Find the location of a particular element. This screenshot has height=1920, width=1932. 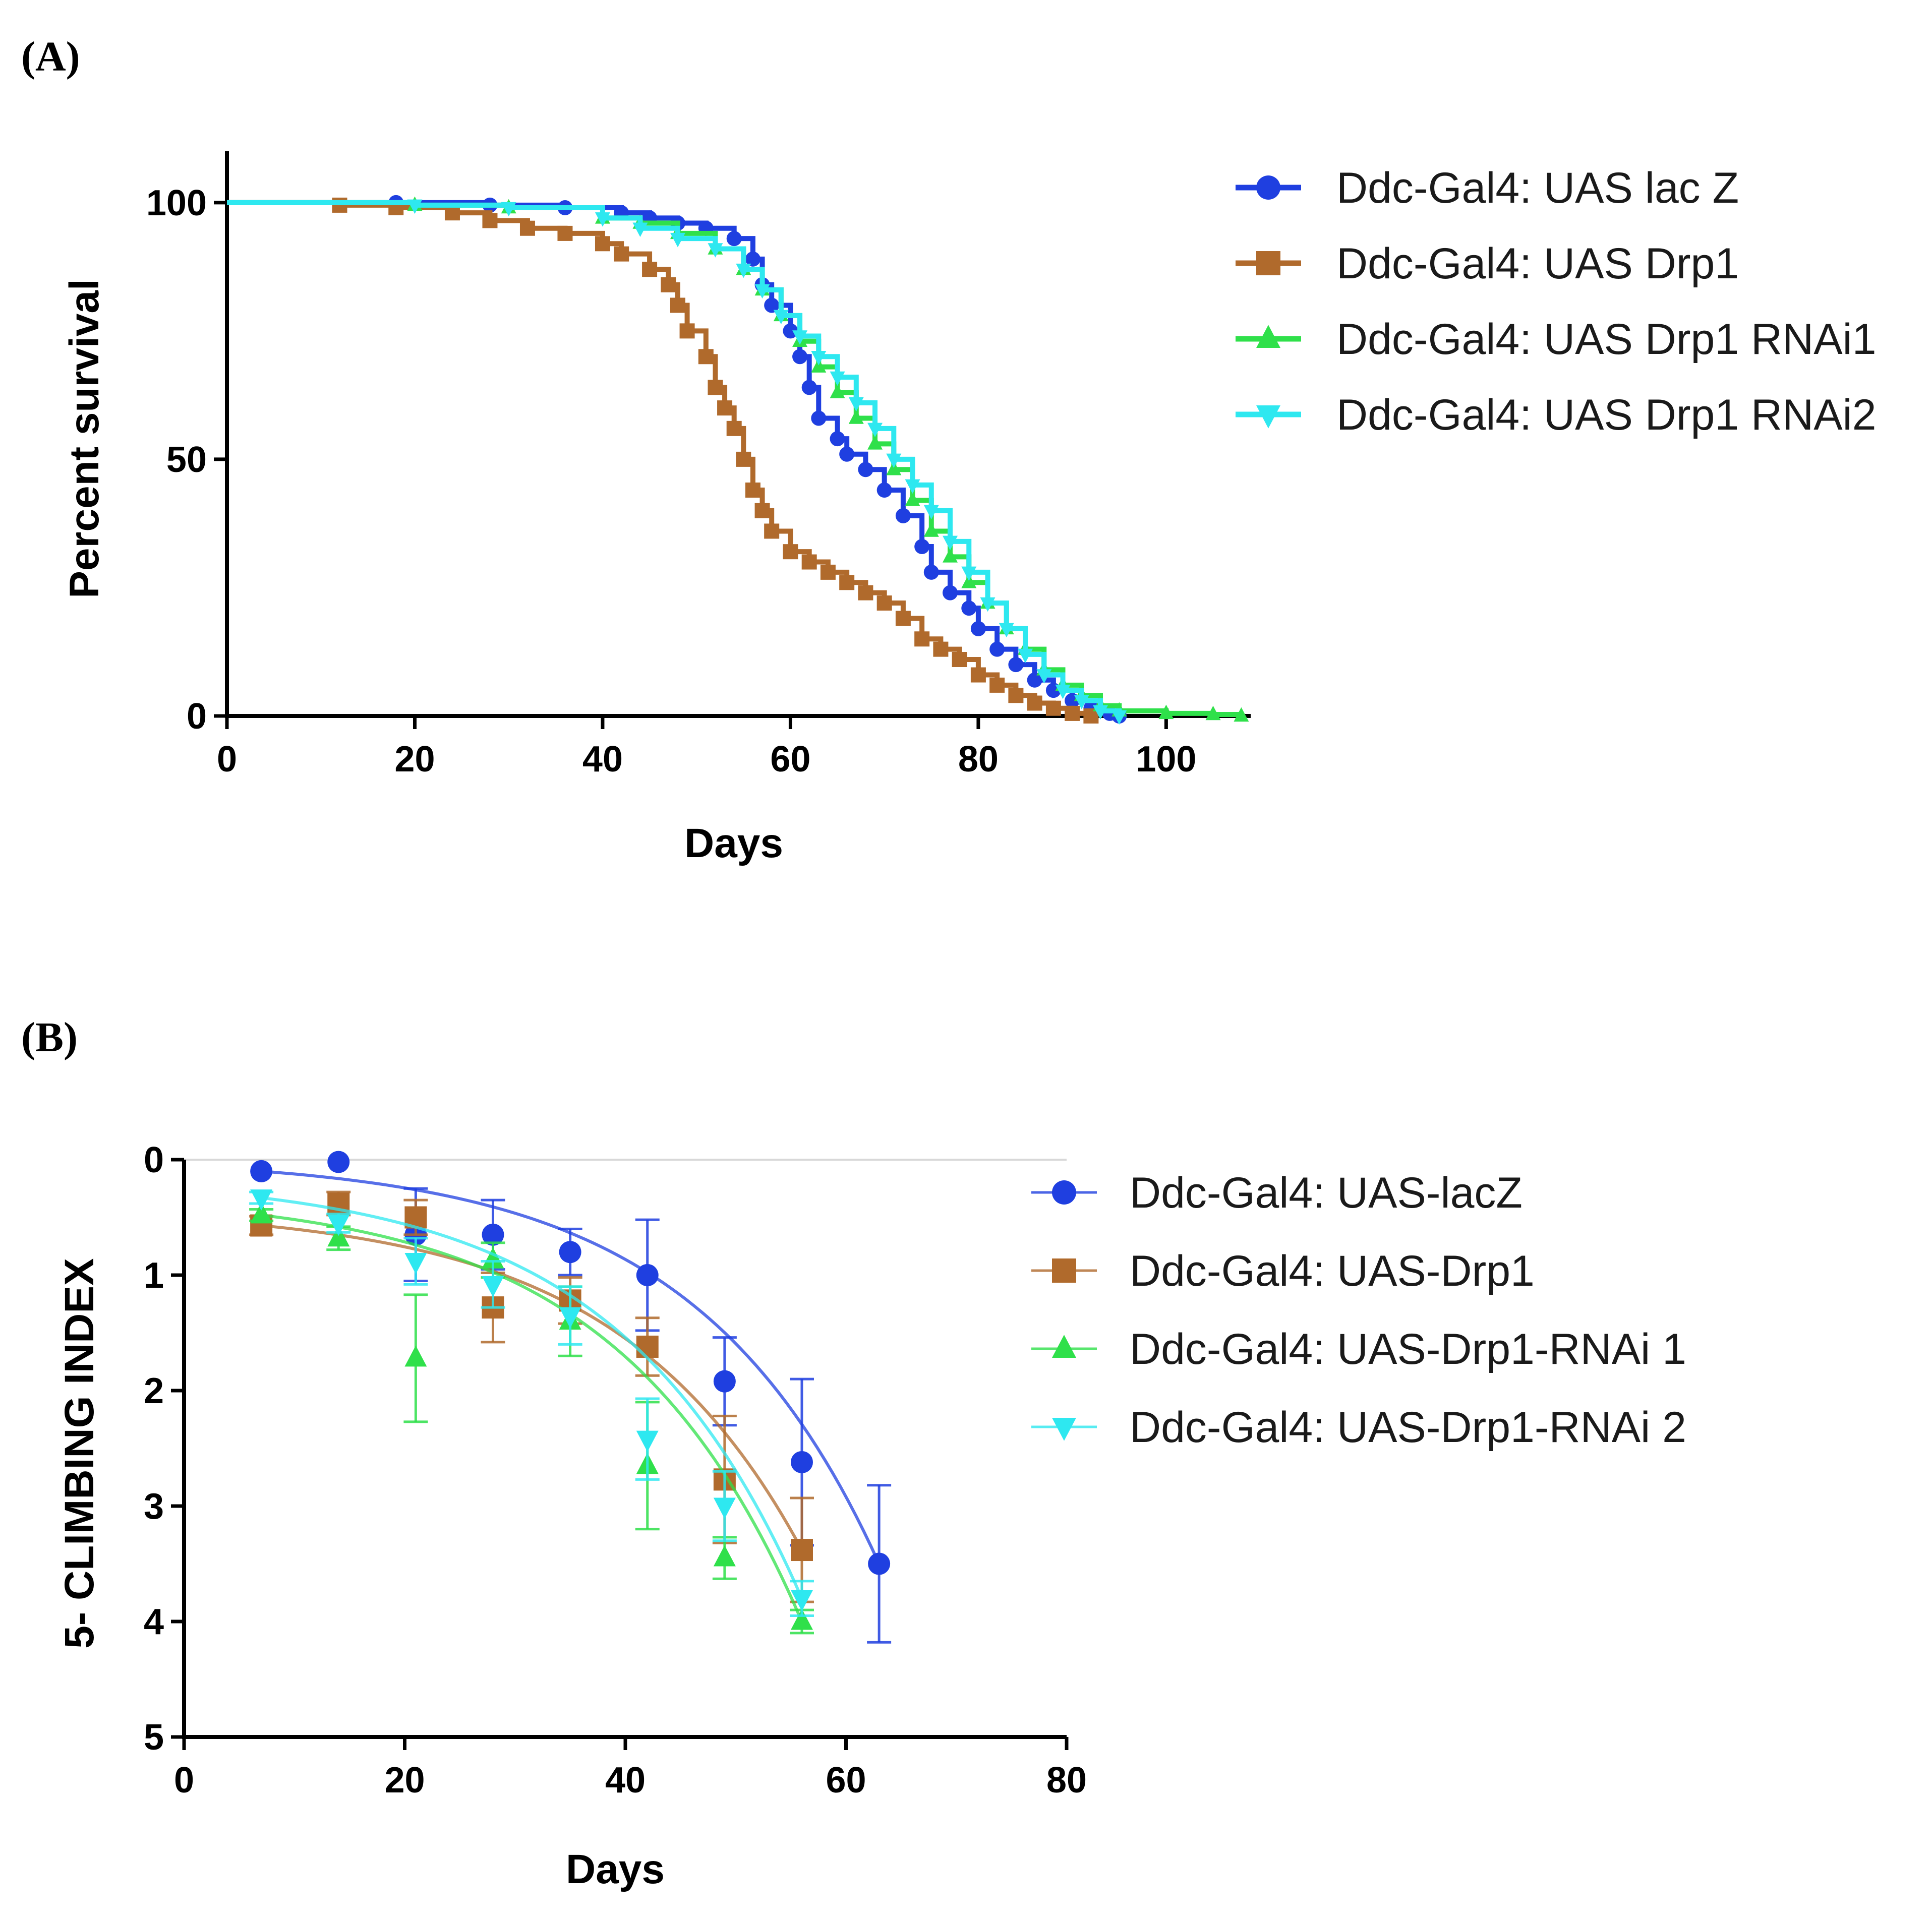

series-ddc-gal4-uas-drp1-rnai2 is located at coordinates (677, 462).